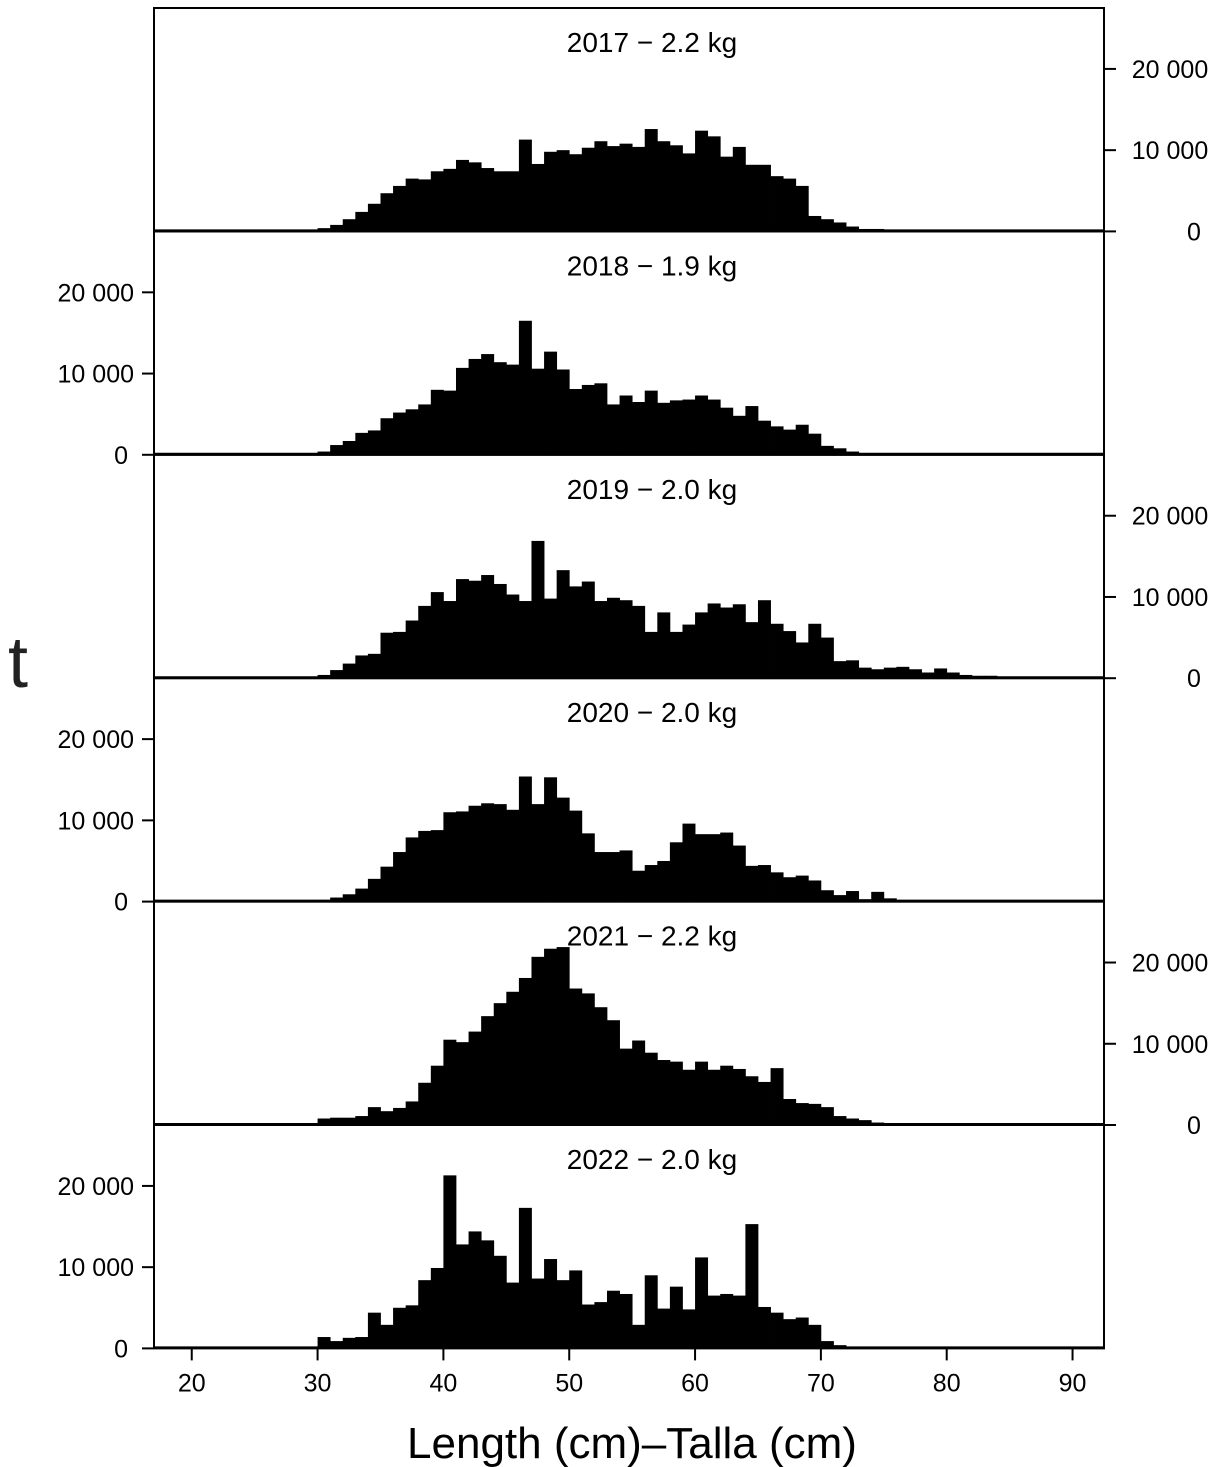 The width and height of the screenshot is (1228, 1467). Describe the element at coordinates (581, 797) in the screenshot. I see `panel-4: 2020 − 2.0 kg 0 10 000 20 000` at that location.